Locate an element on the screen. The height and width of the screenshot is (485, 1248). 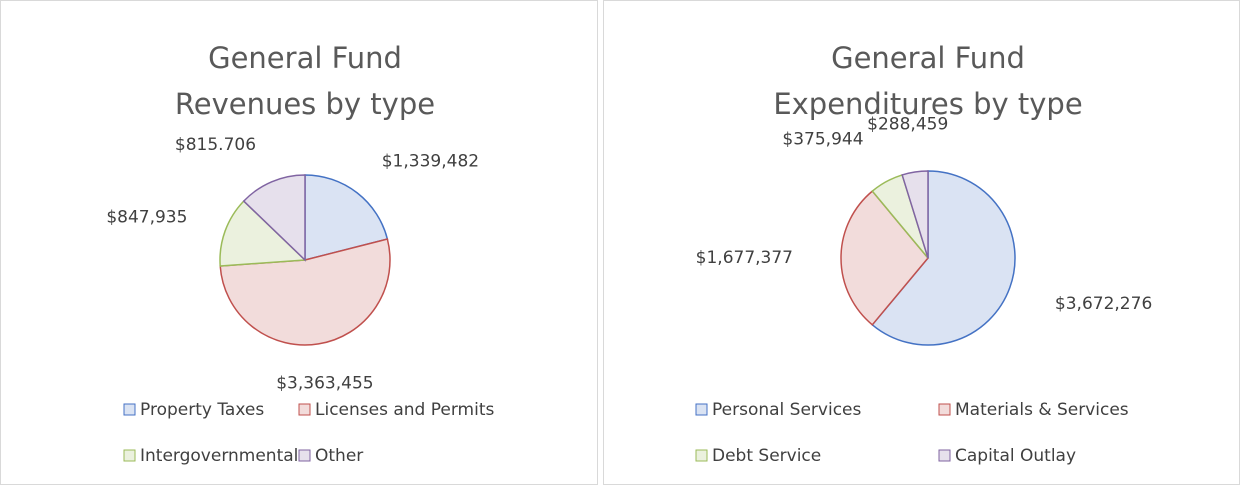
data-label: $3,672,276 is located at coordinates (1103, 304).